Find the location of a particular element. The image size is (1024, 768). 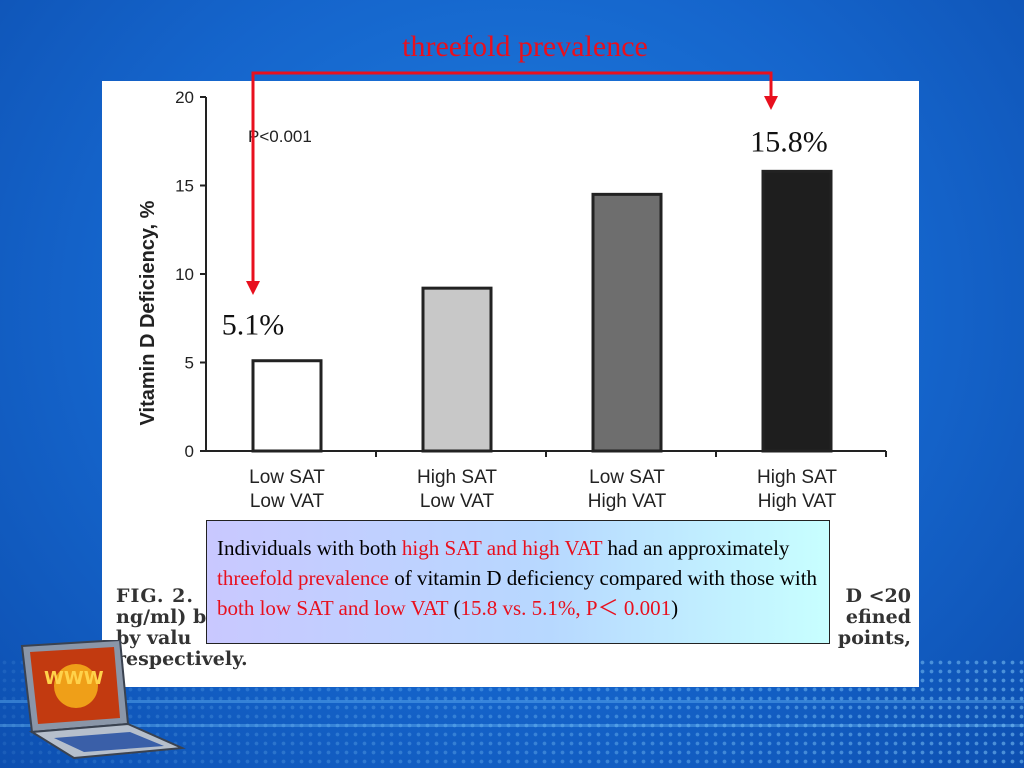

caption-line1-right: D <20 is located at coordinates (878, 596).